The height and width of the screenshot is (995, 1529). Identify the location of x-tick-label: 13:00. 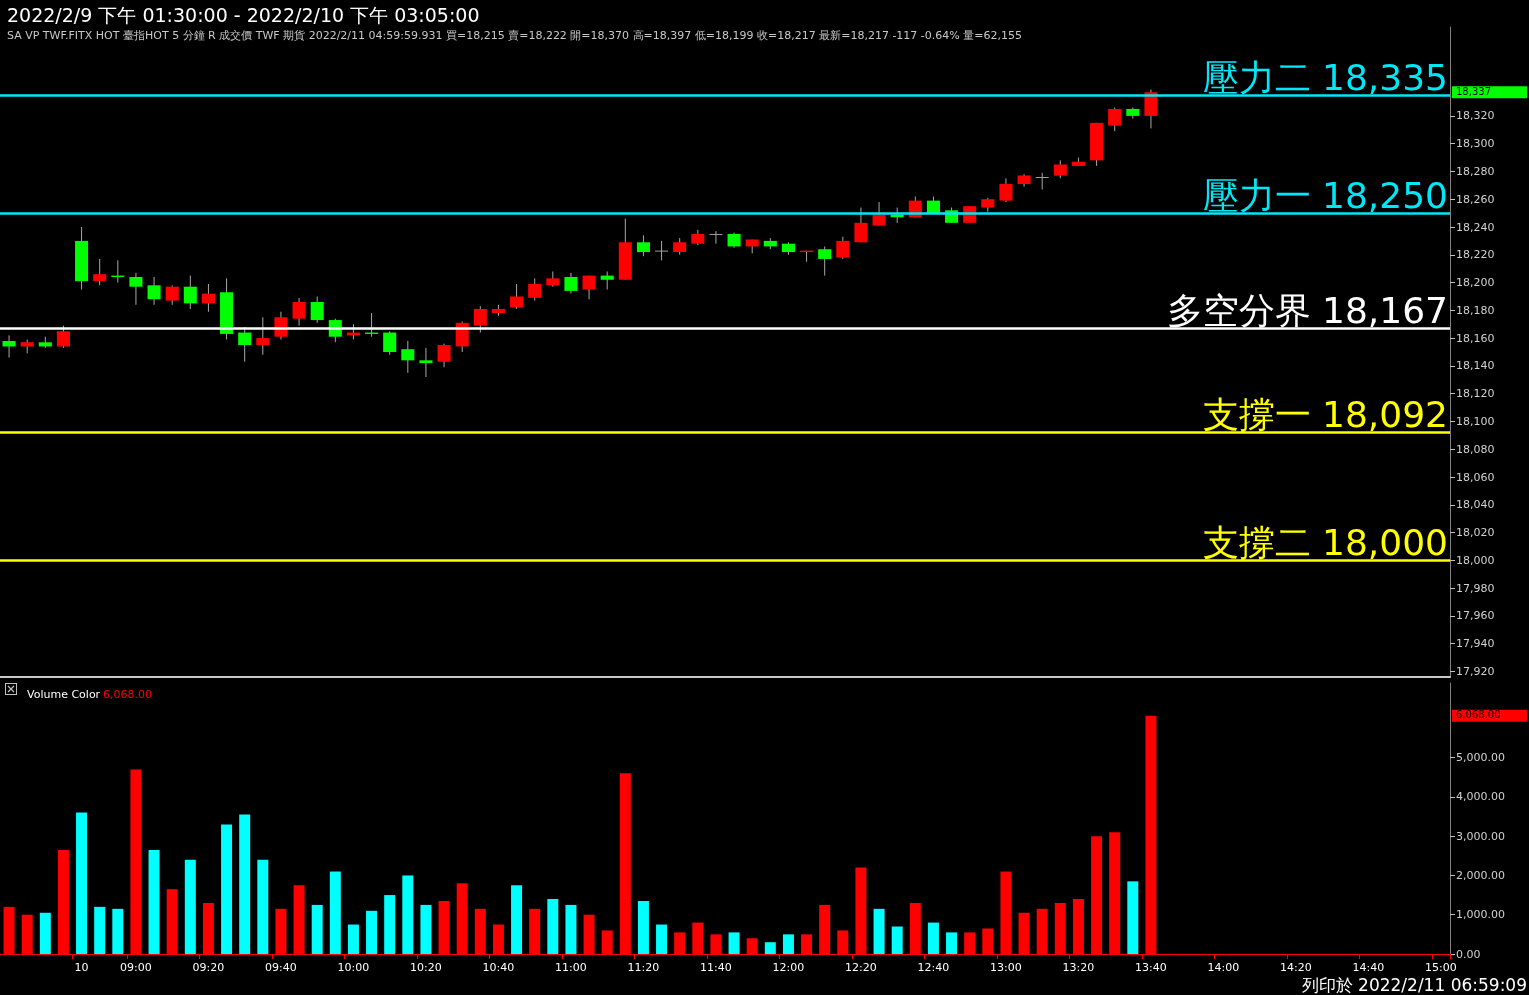
(1006, 967).